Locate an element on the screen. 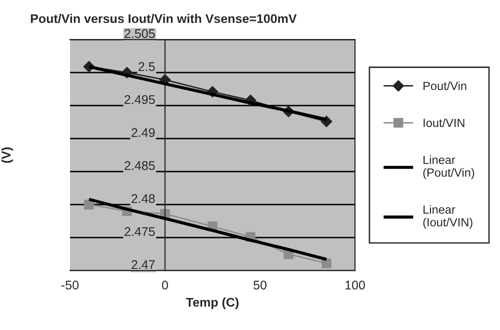 This screenshot has width=500, height=330. y-tick-label: 2.485 is located at coordinates (139, 165).